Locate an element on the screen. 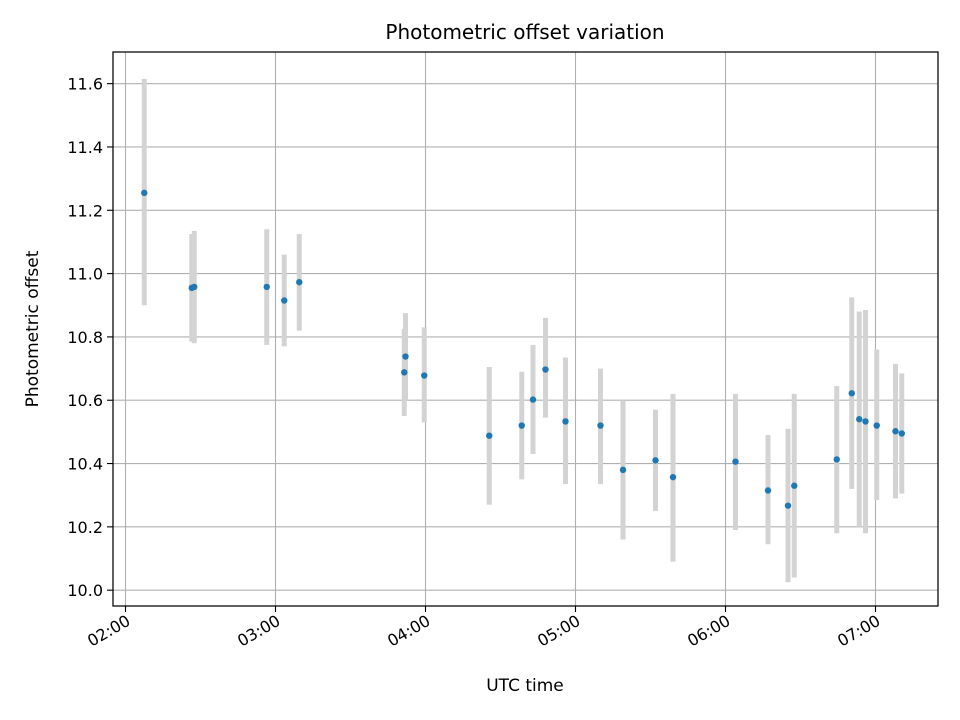 The width and height of the screenshot is (960, 720). y-tick-label: 10.6 is located at coordinates (85, 400).